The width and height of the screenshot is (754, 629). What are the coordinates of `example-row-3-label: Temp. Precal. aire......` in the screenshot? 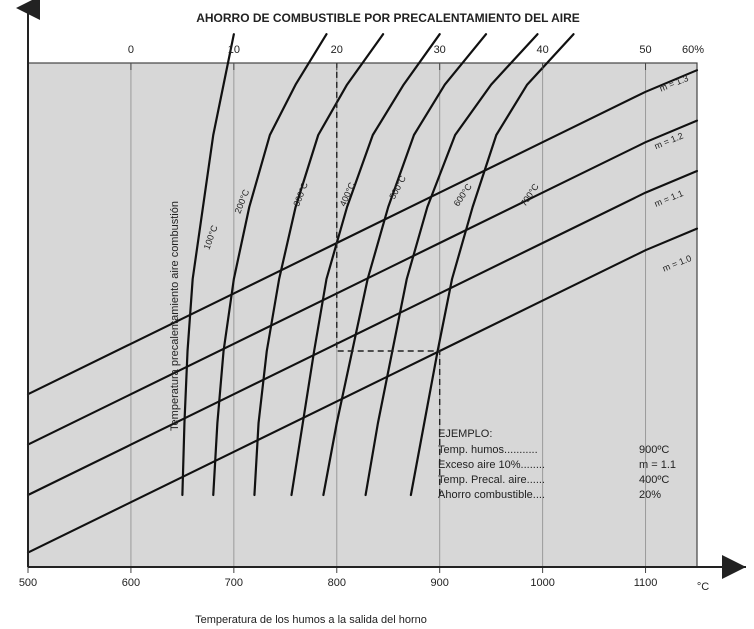 It's located at (491, 480).